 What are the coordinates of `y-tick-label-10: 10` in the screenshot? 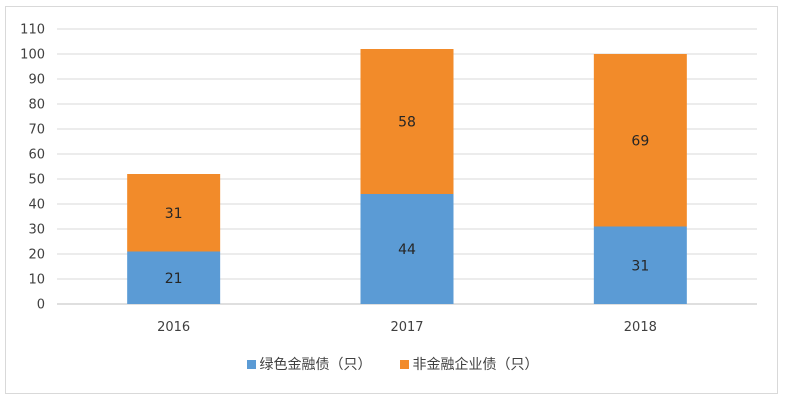 It's located at (36, 280).